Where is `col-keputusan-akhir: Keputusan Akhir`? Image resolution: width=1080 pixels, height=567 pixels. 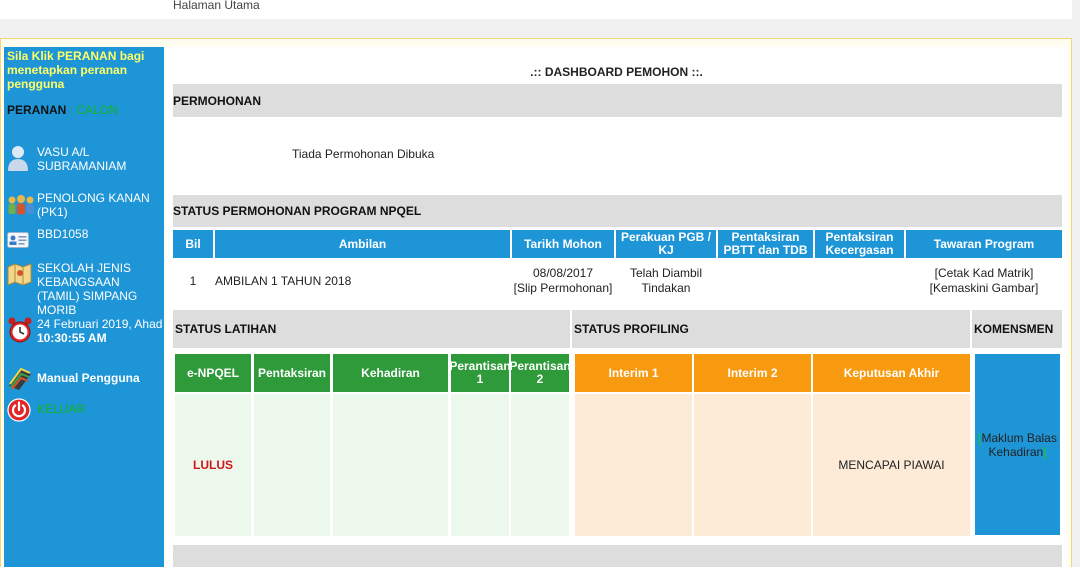
col-keputusan-akhir: Keputusan Akhir is located at coordinates (891, 373).